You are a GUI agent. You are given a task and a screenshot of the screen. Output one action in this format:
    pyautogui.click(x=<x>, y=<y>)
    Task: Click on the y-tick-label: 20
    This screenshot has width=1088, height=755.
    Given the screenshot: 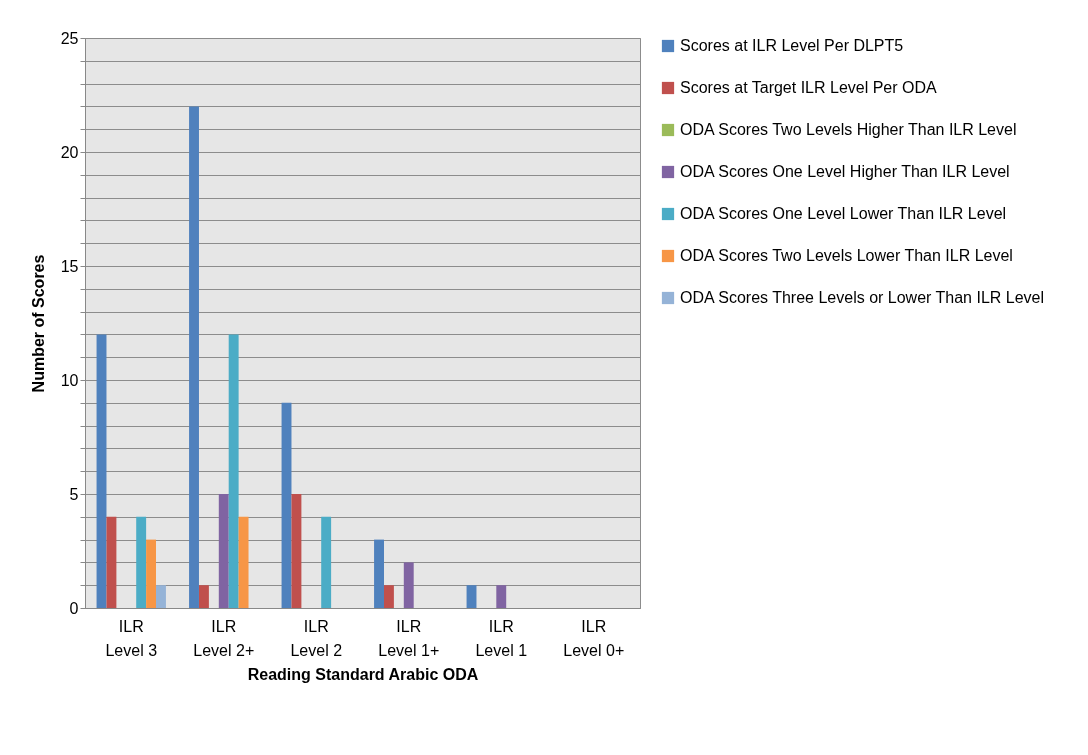 What is the action you would take?
    pyautogui.click(x=69, y=152)
    